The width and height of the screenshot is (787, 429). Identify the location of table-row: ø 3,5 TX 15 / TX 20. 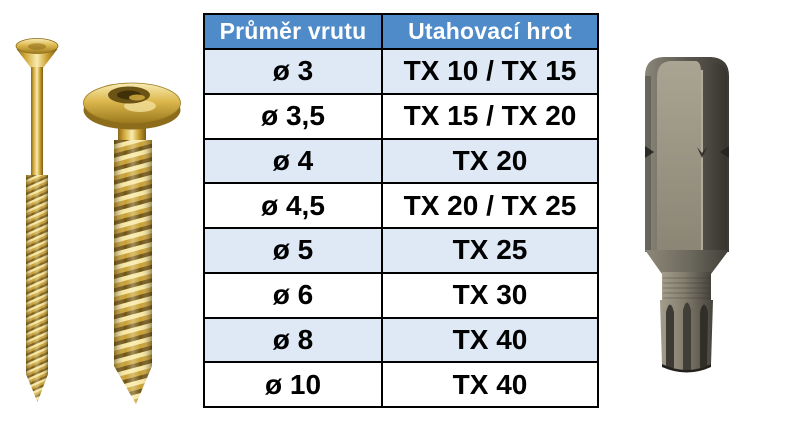
(401, 116).